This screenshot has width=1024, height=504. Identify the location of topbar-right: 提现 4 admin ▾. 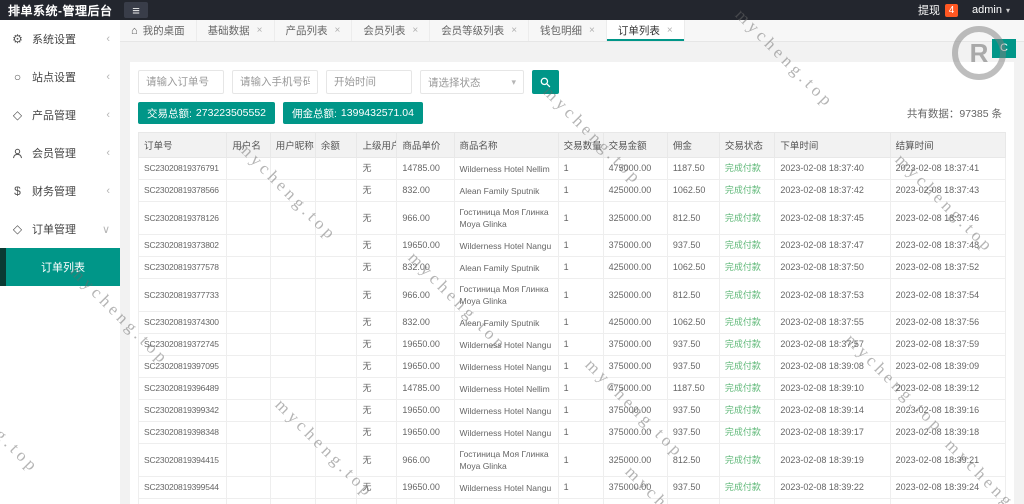
(971, 10).